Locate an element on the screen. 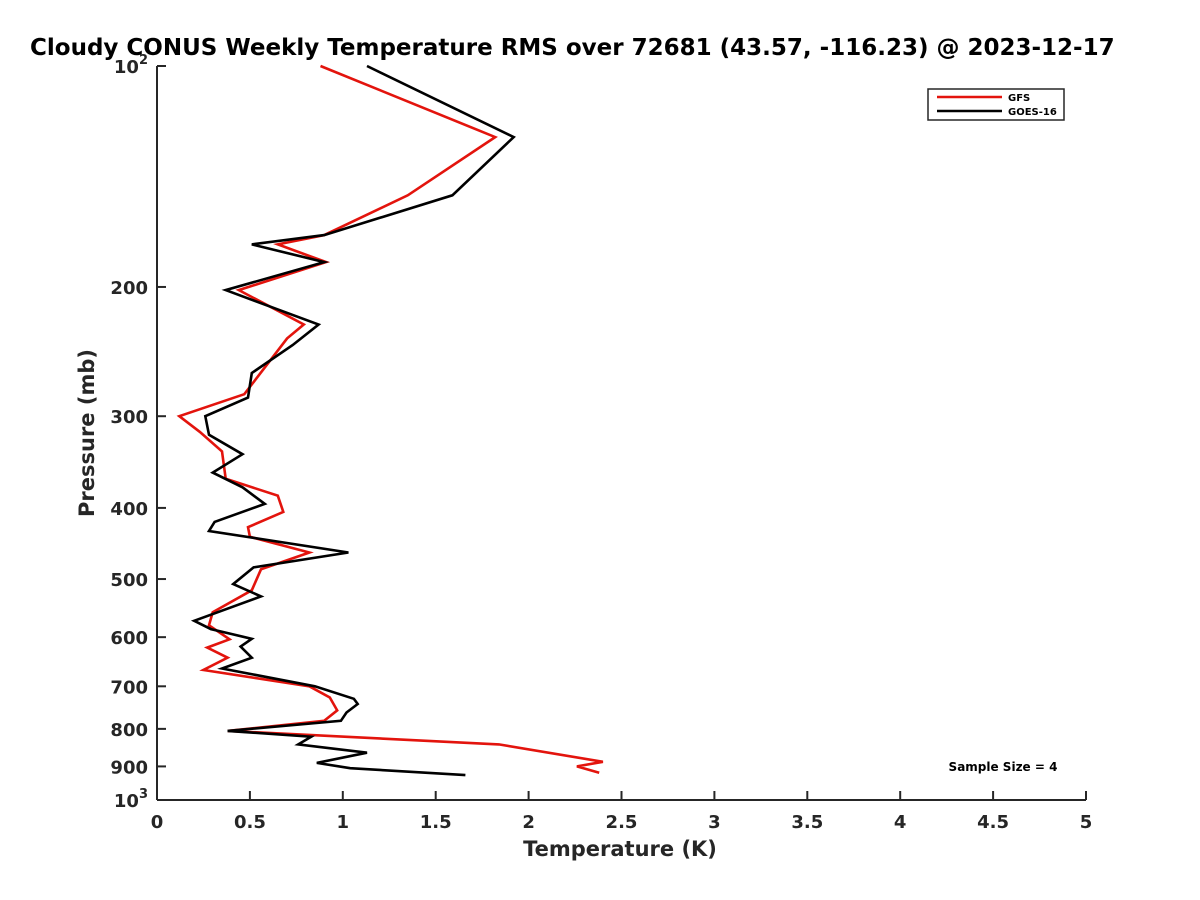 Image resolution: width=1200 pixels, height=900 pixels. y-tick-label: 500 is located at coordinates (129, 580).